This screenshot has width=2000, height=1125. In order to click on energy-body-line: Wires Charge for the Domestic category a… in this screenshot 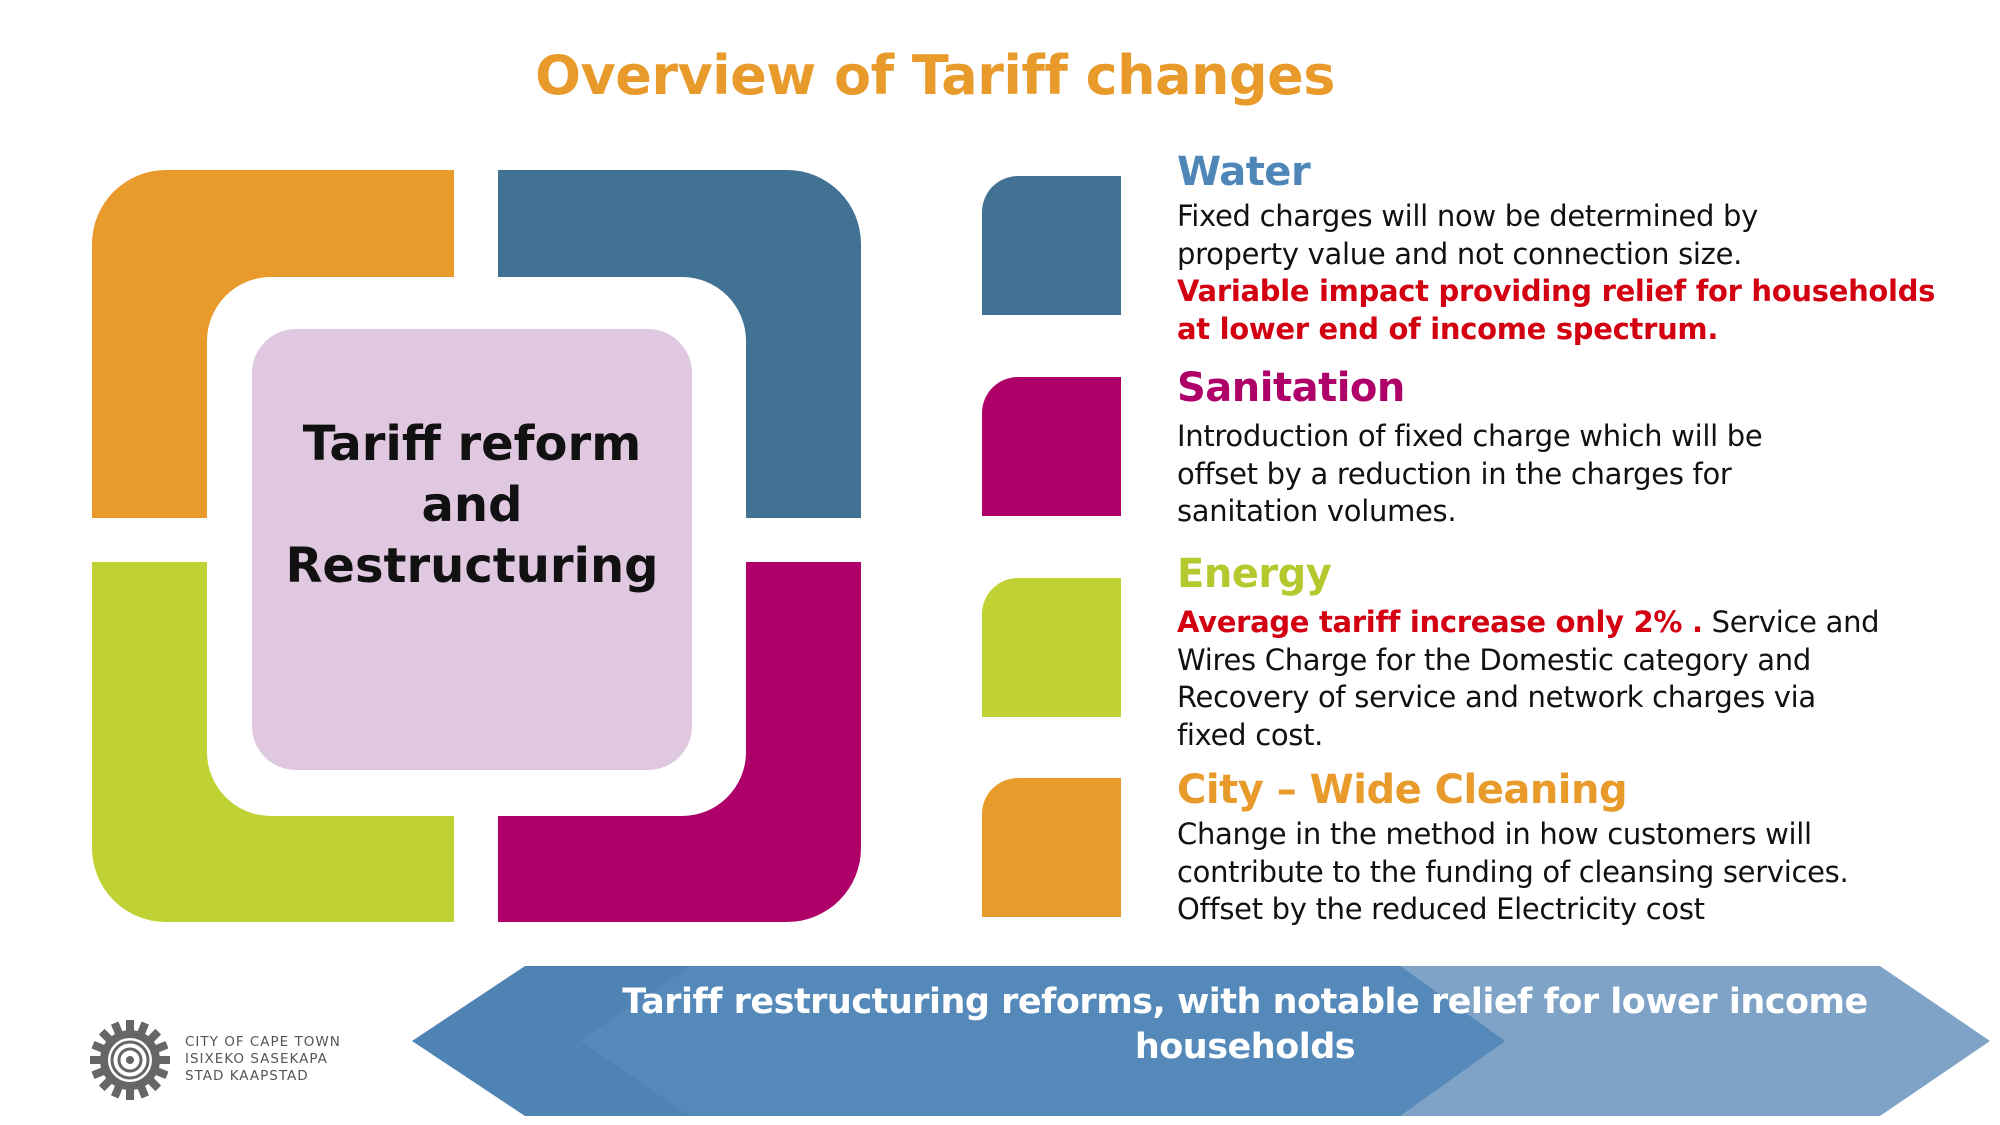, I will do `click(1494, 659)`.